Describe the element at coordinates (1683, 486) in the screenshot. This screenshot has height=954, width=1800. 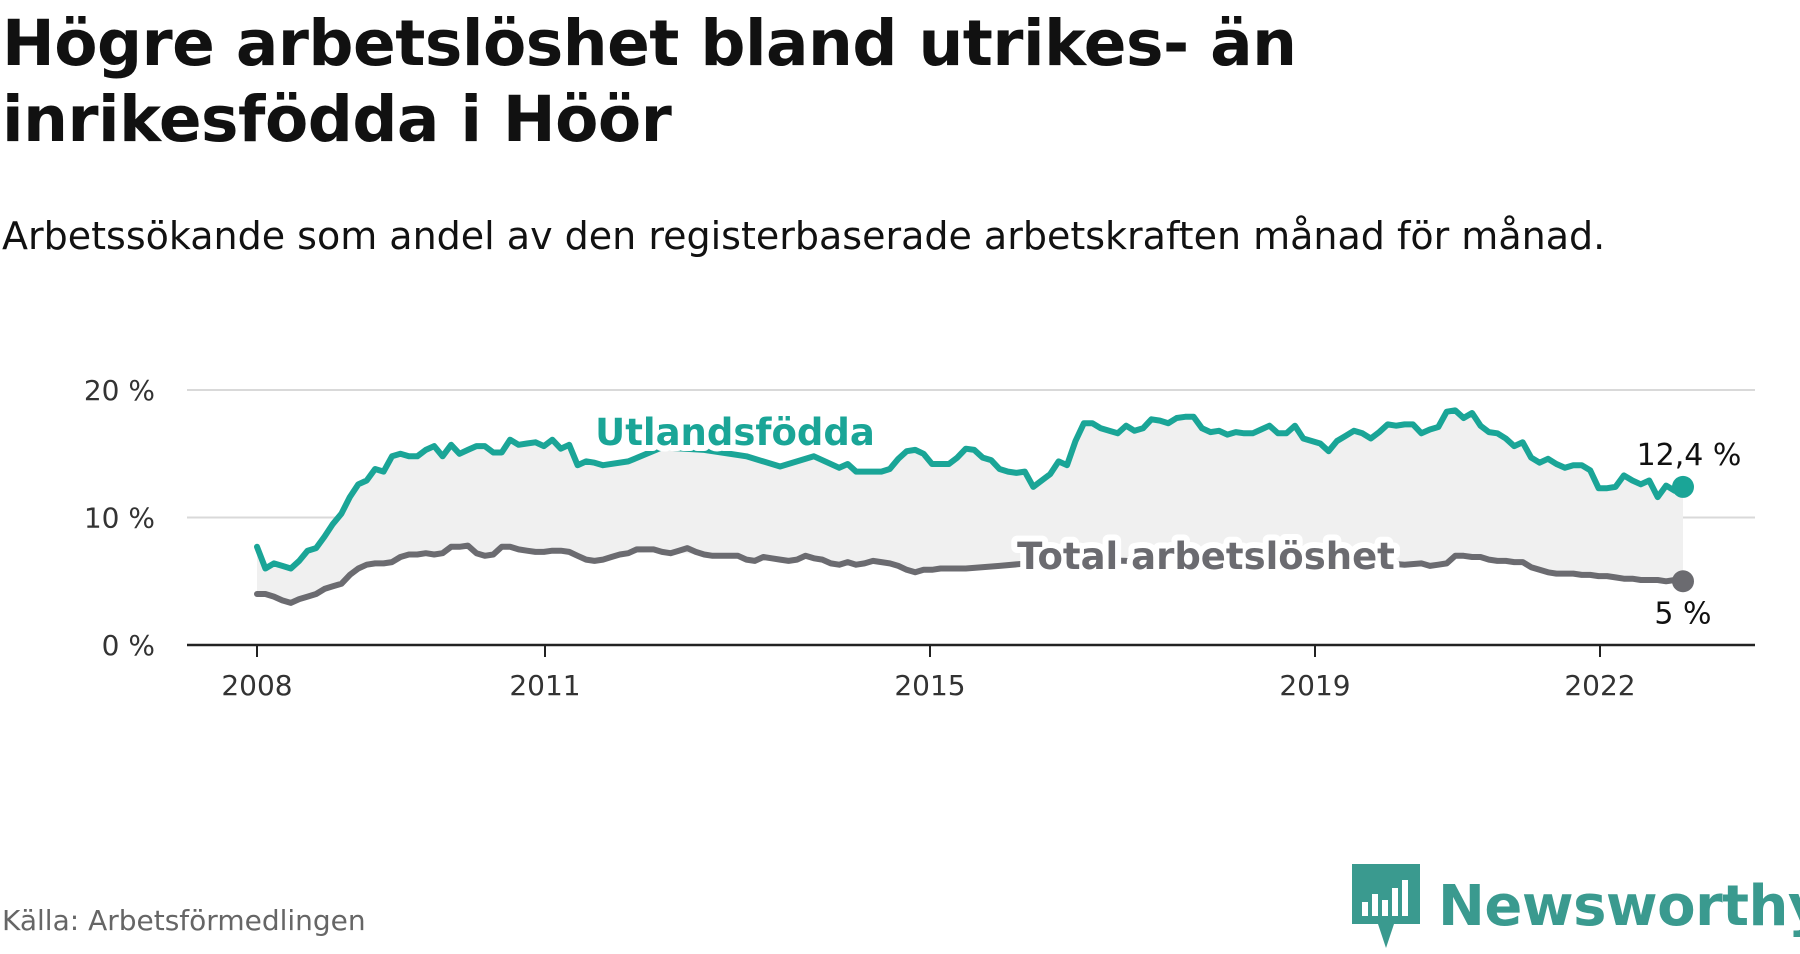
I see `end-point-utlandsfodda` at that location.